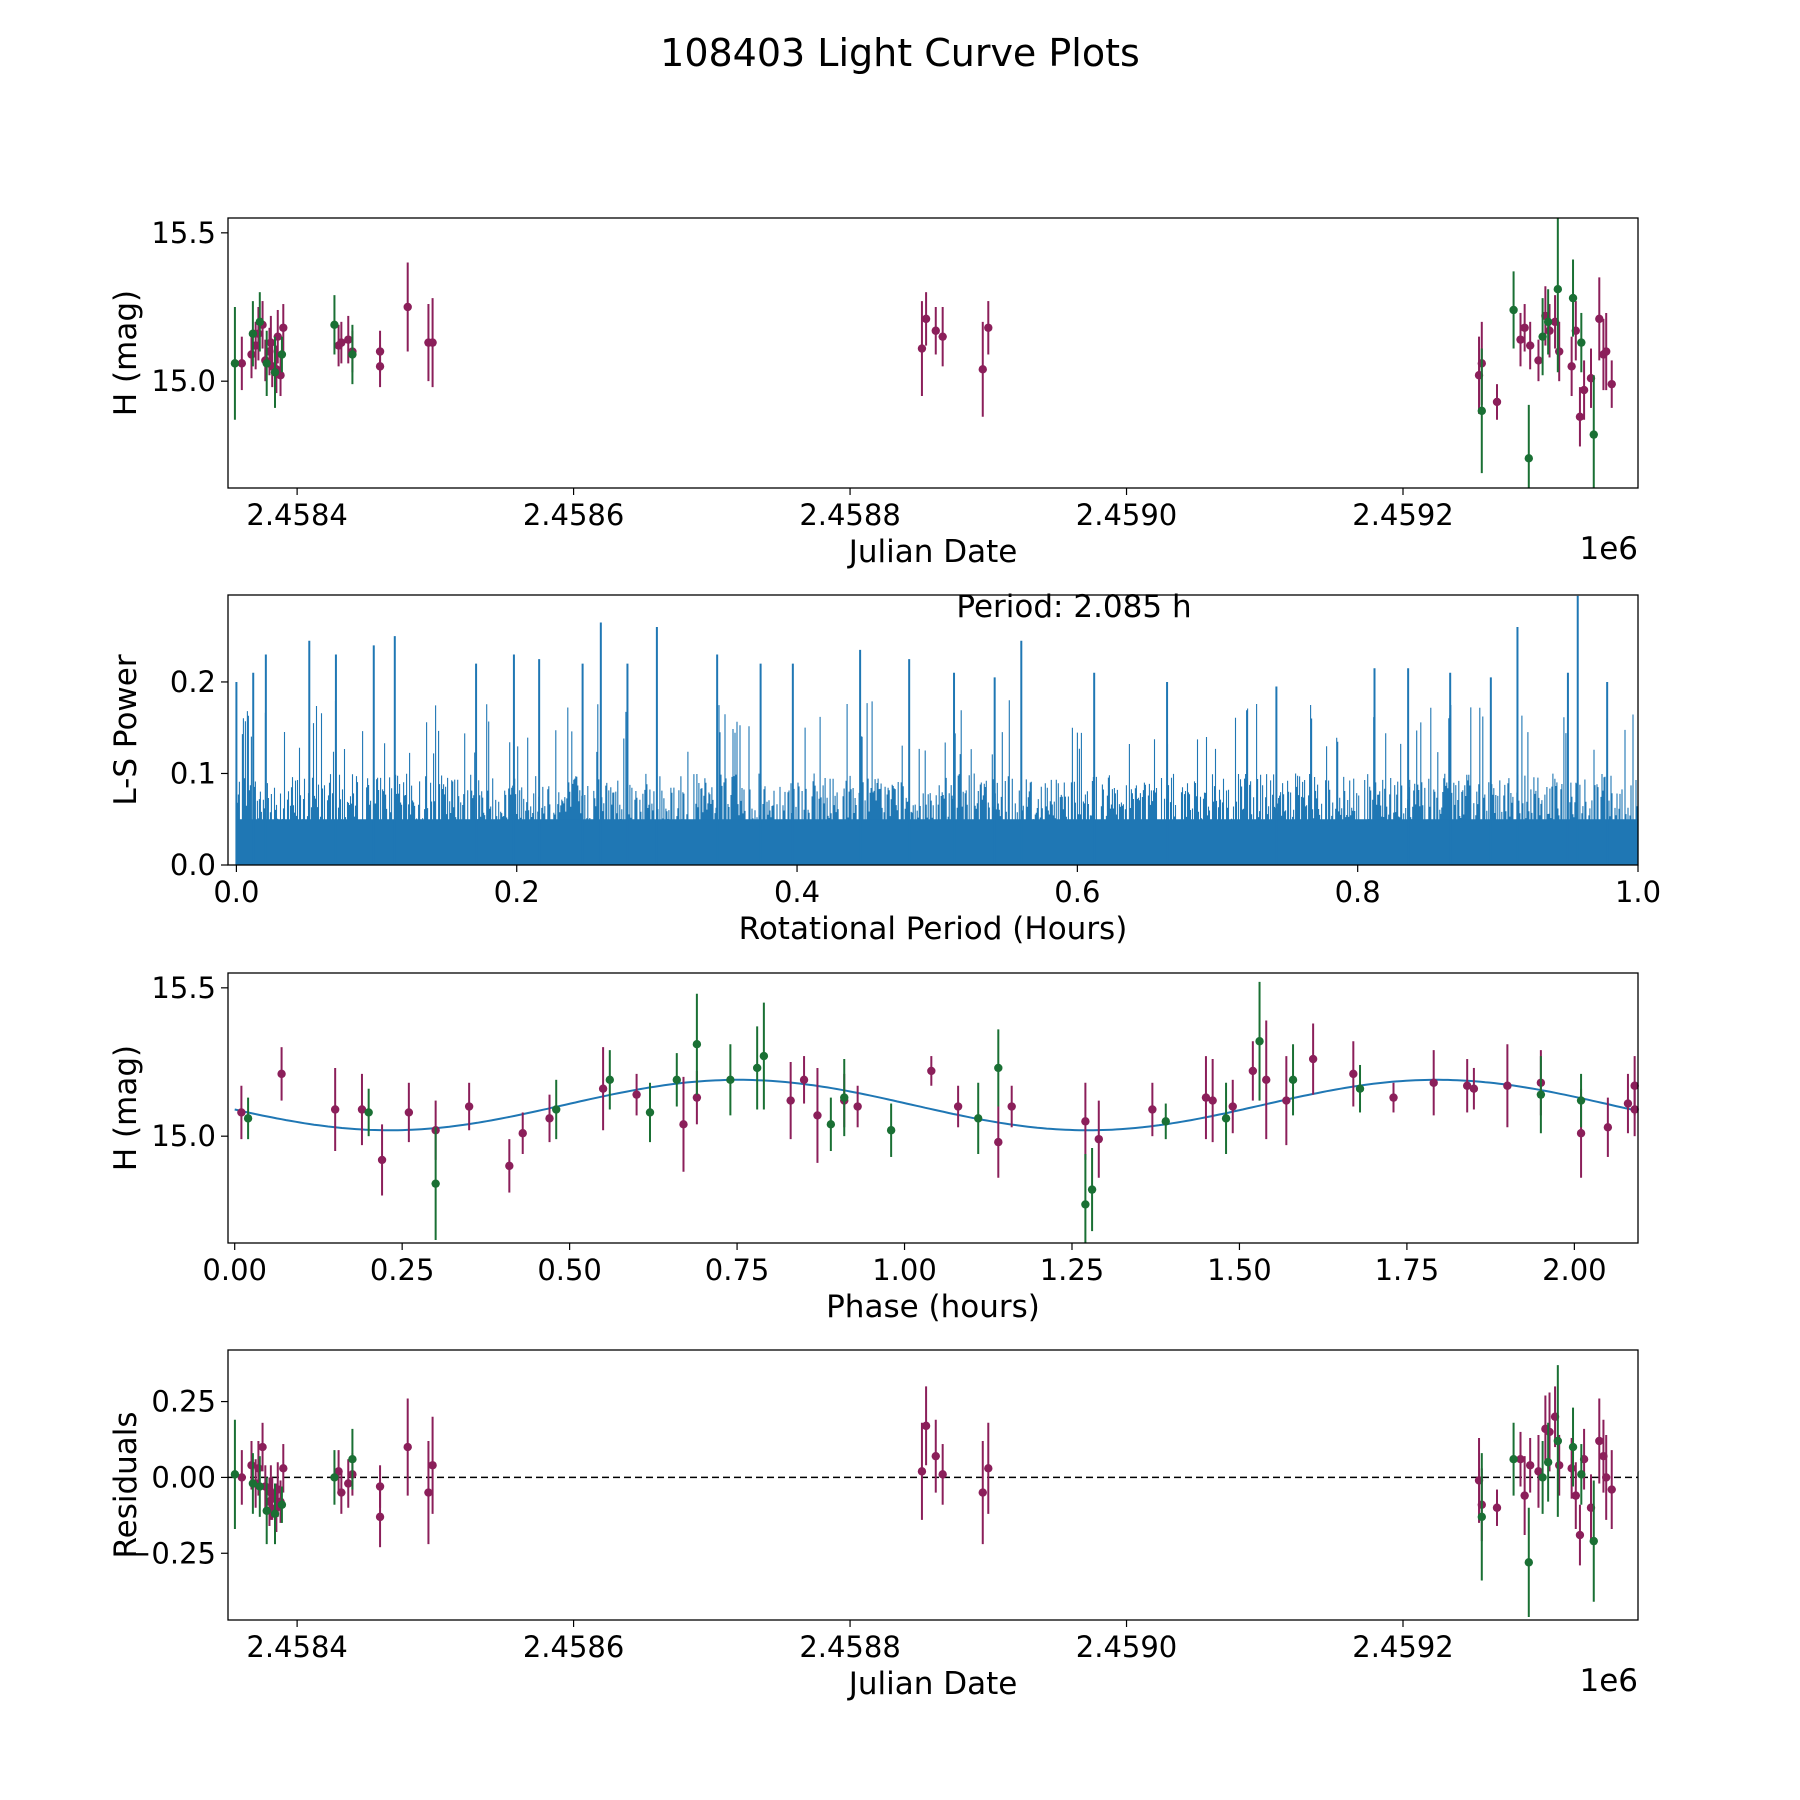 Image resolution: width=1800 pixels, height=1800 pixels. What do you see at coordinates (1638, 892) in the screenshot?
I see `x-tick-label: 1.0` at bounding box center [1638, 892].